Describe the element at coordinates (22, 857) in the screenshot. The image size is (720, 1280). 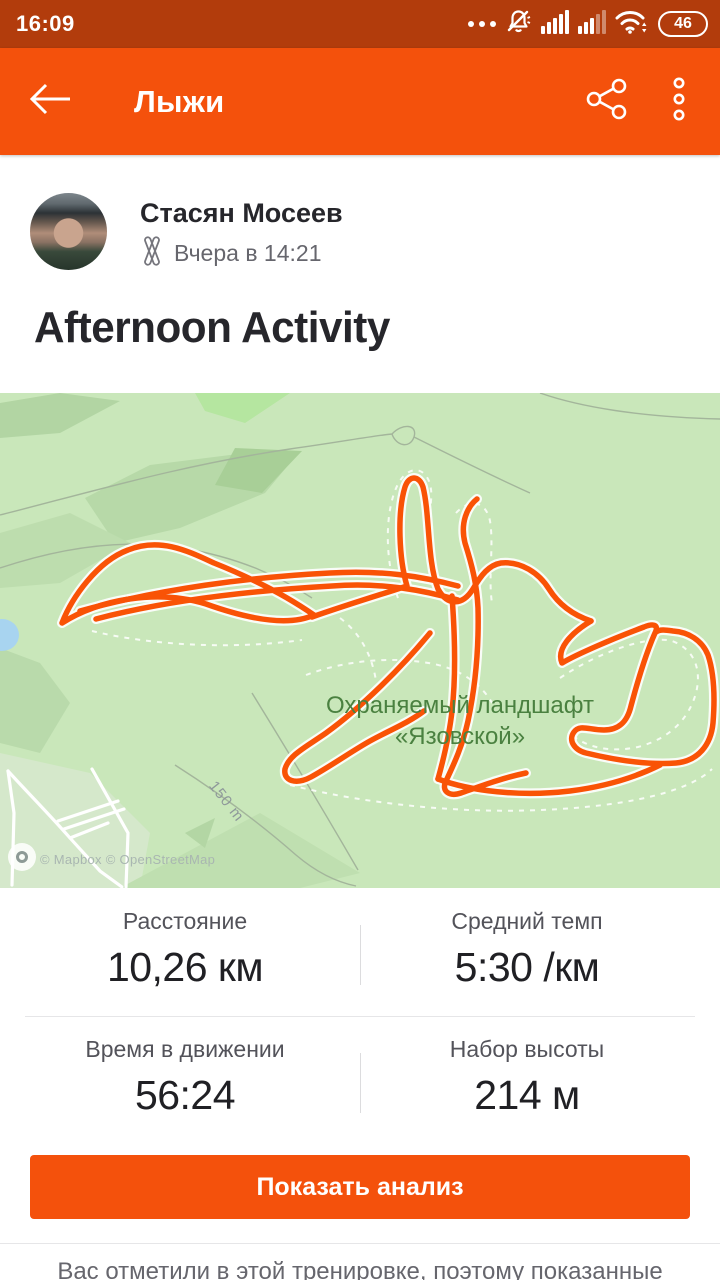
I see `mapbox-logo` at that location.